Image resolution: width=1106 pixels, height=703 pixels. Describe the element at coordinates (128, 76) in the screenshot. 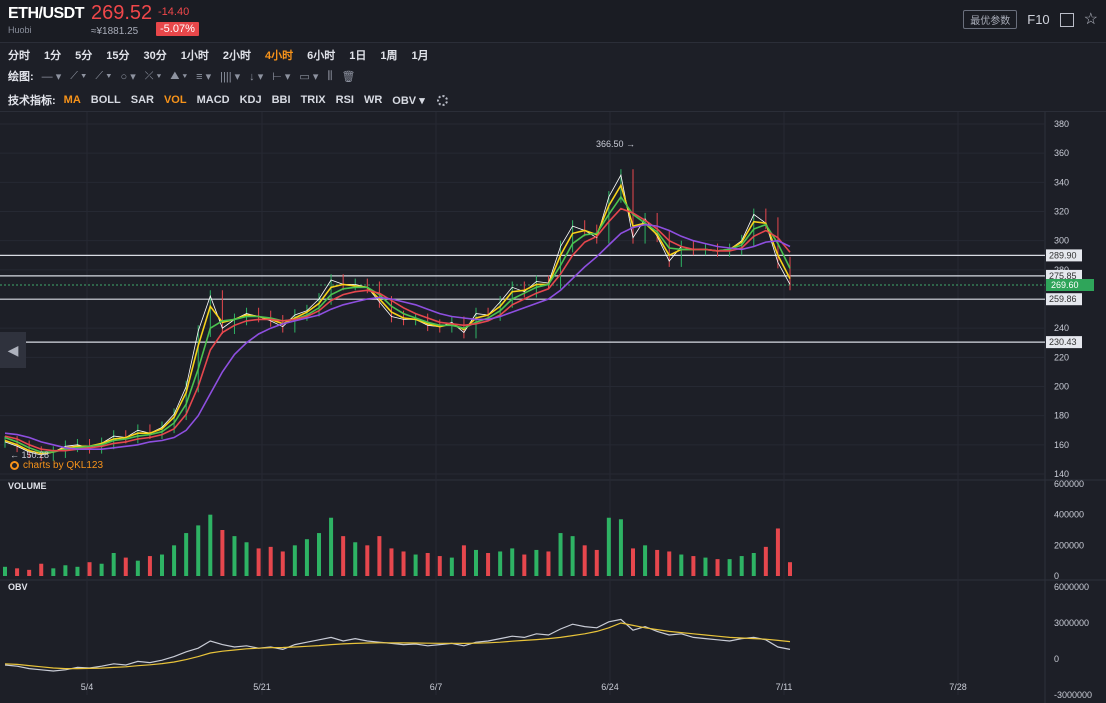

I see `drawing-tool-3: ○ ▾` at that location.